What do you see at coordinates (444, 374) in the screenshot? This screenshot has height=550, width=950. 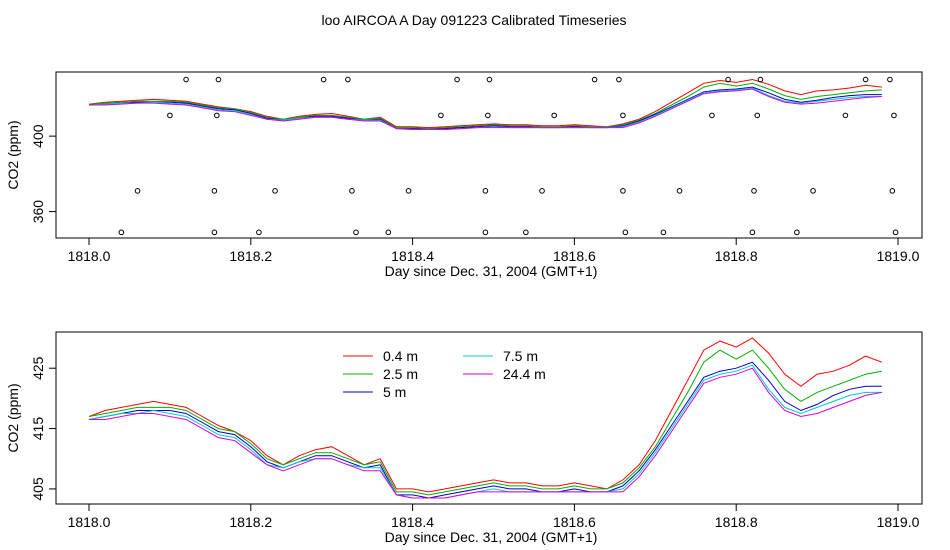 I see `chart-1-legend: 0.4 m 2.5 m 5 m 7.5 m 24.4 m` at bounding box center [444, 374].